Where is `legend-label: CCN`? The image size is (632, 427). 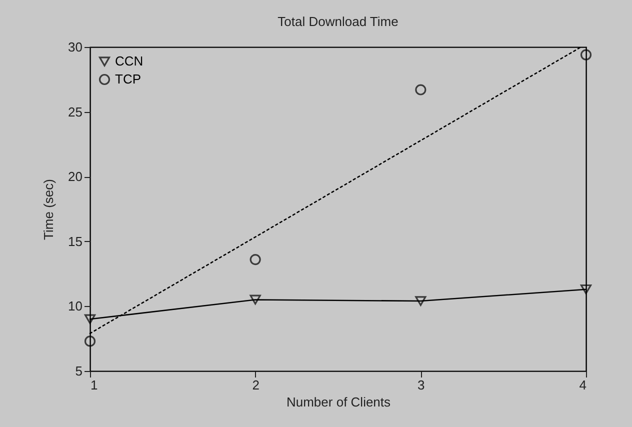
legend-label: CCN is located at coordinates (129, 61).